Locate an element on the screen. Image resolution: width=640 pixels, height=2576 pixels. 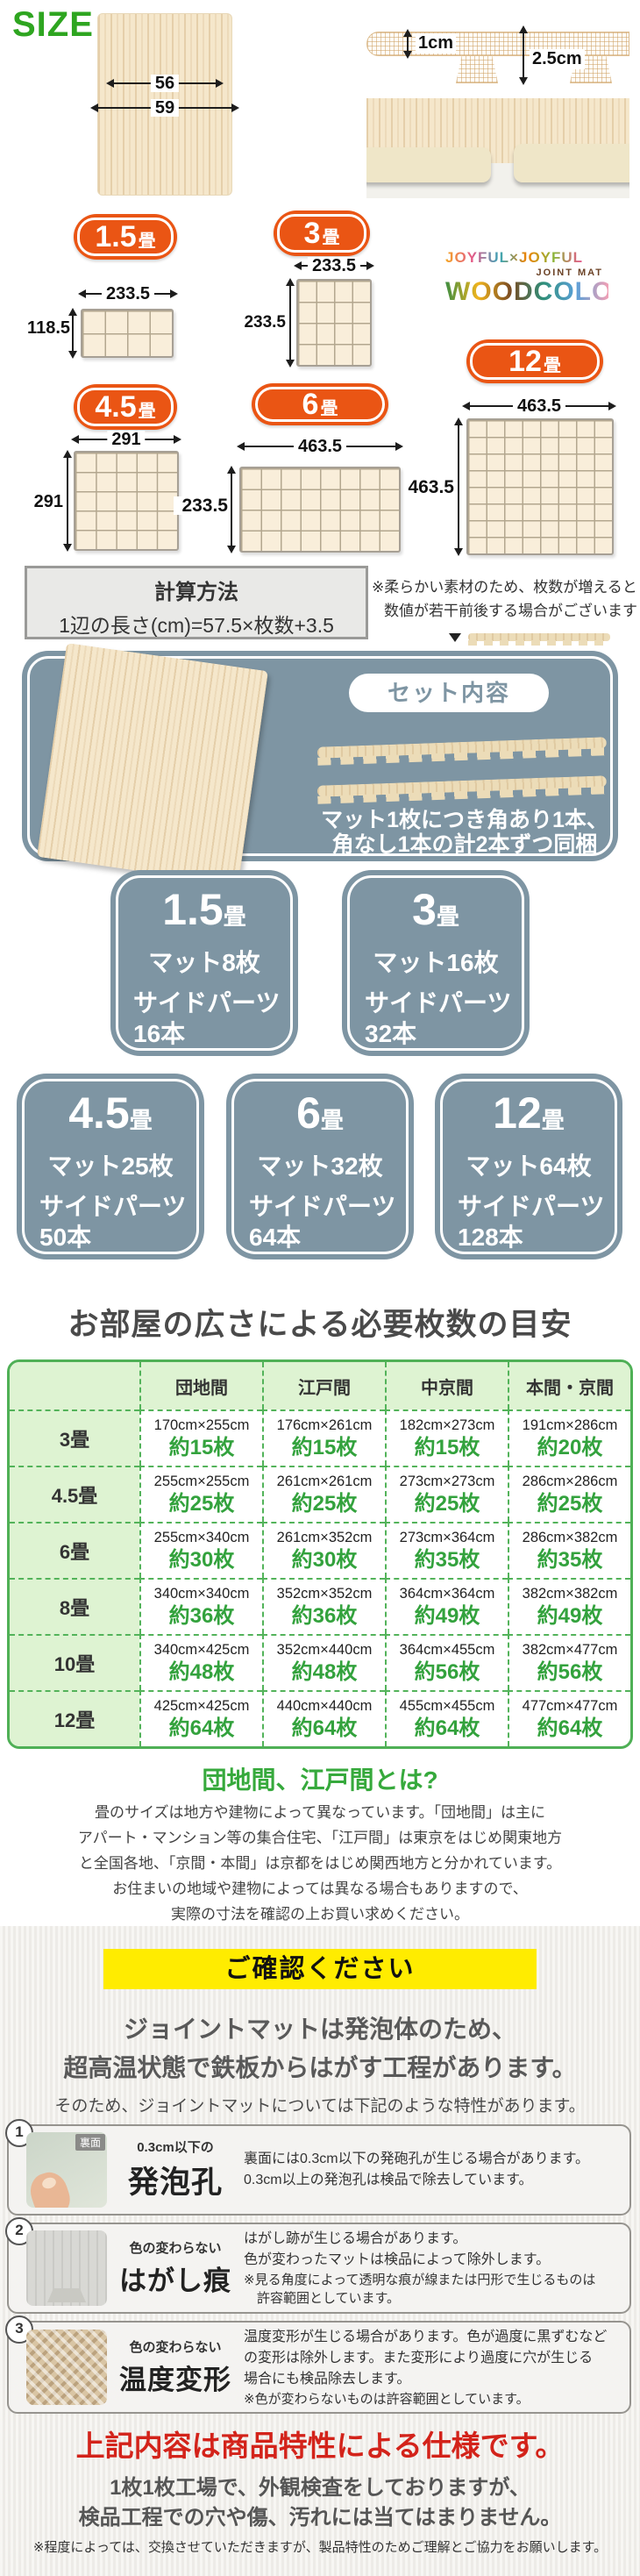
set-card-mats: マット25枚 is located at coordinates (110, 1166).